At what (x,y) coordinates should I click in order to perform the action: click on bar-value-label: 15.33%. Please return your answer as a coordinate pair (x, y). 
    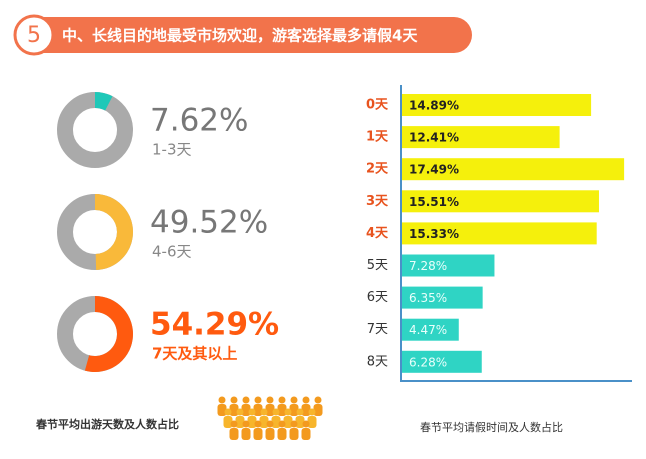
    Looking at the image, I should click on (434, 234).